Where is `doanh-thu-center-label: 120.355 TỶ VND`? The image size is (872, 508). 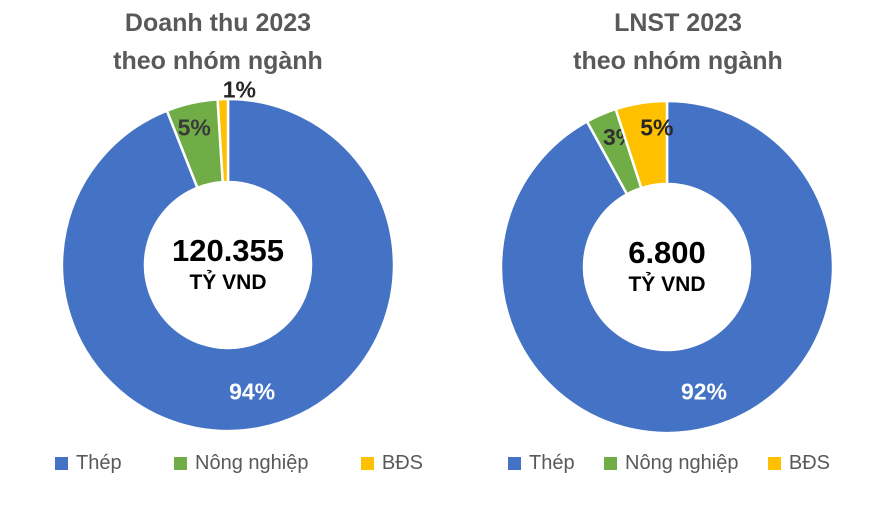
doanh-thu-center-label: 120.355 TỶ VND is located at coordinates (228, 265).